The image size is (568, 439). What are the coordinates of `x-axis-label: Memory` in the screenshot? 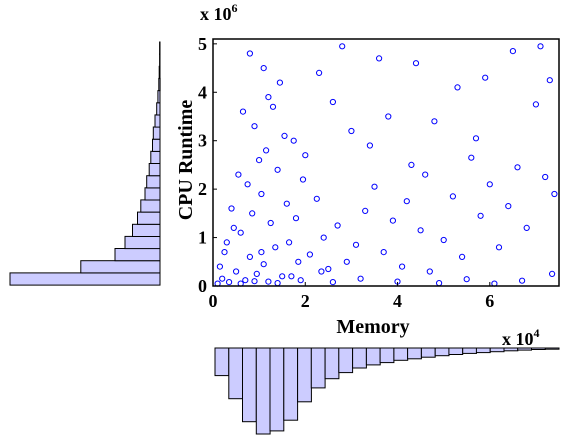 It's located at (372, 327).